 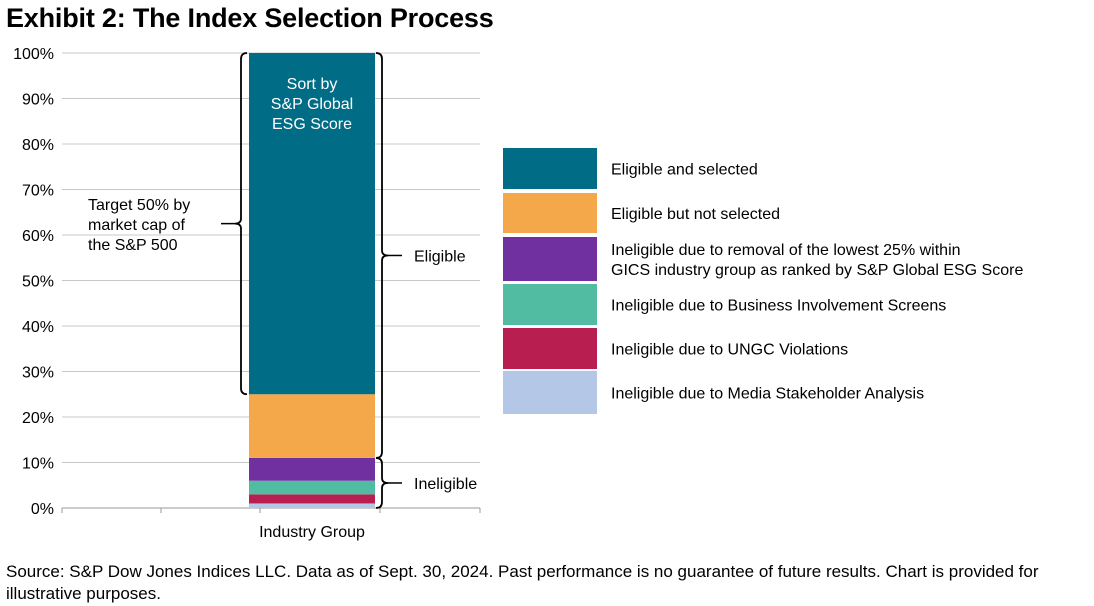 I want to click on target-annotation: the S&P 500, so click(x=133, y=245).